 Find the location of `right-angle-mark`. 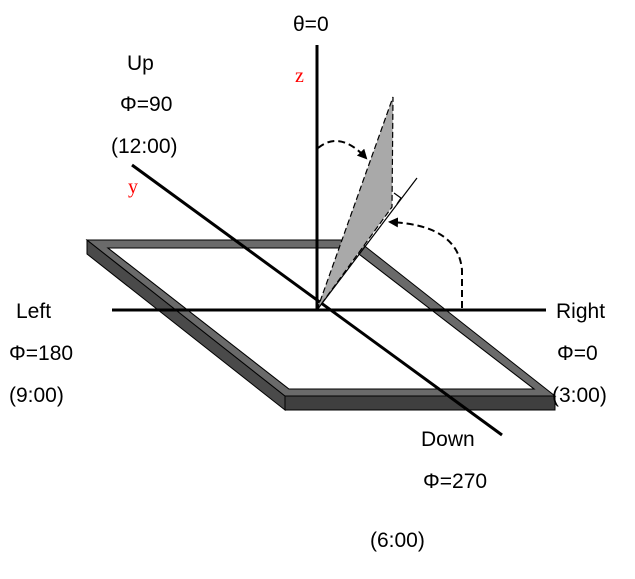

right-angle-mark is located at coordinates (397, 198).